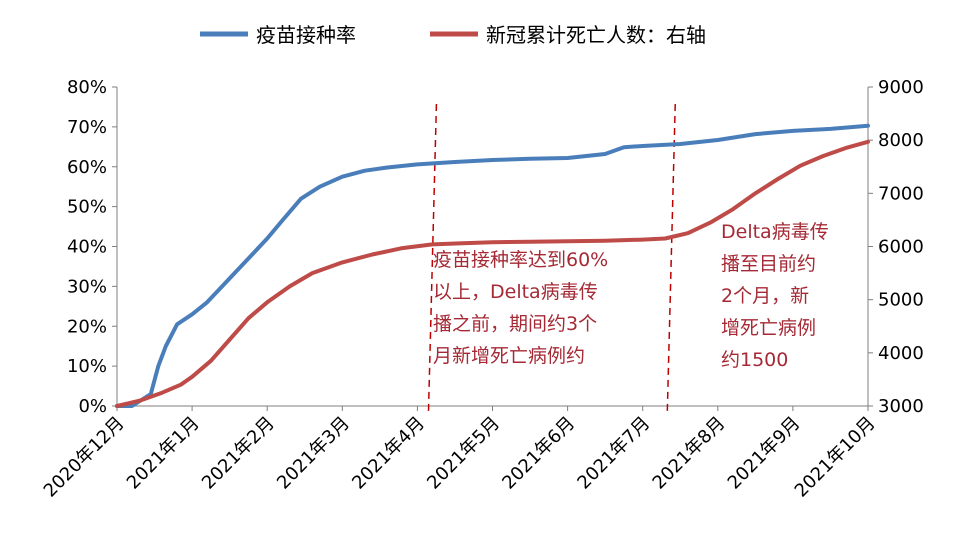  Describe the element at coordinates (835, 457) in the screenshot. I see `x-tick-label: 2021年10月` at that location.